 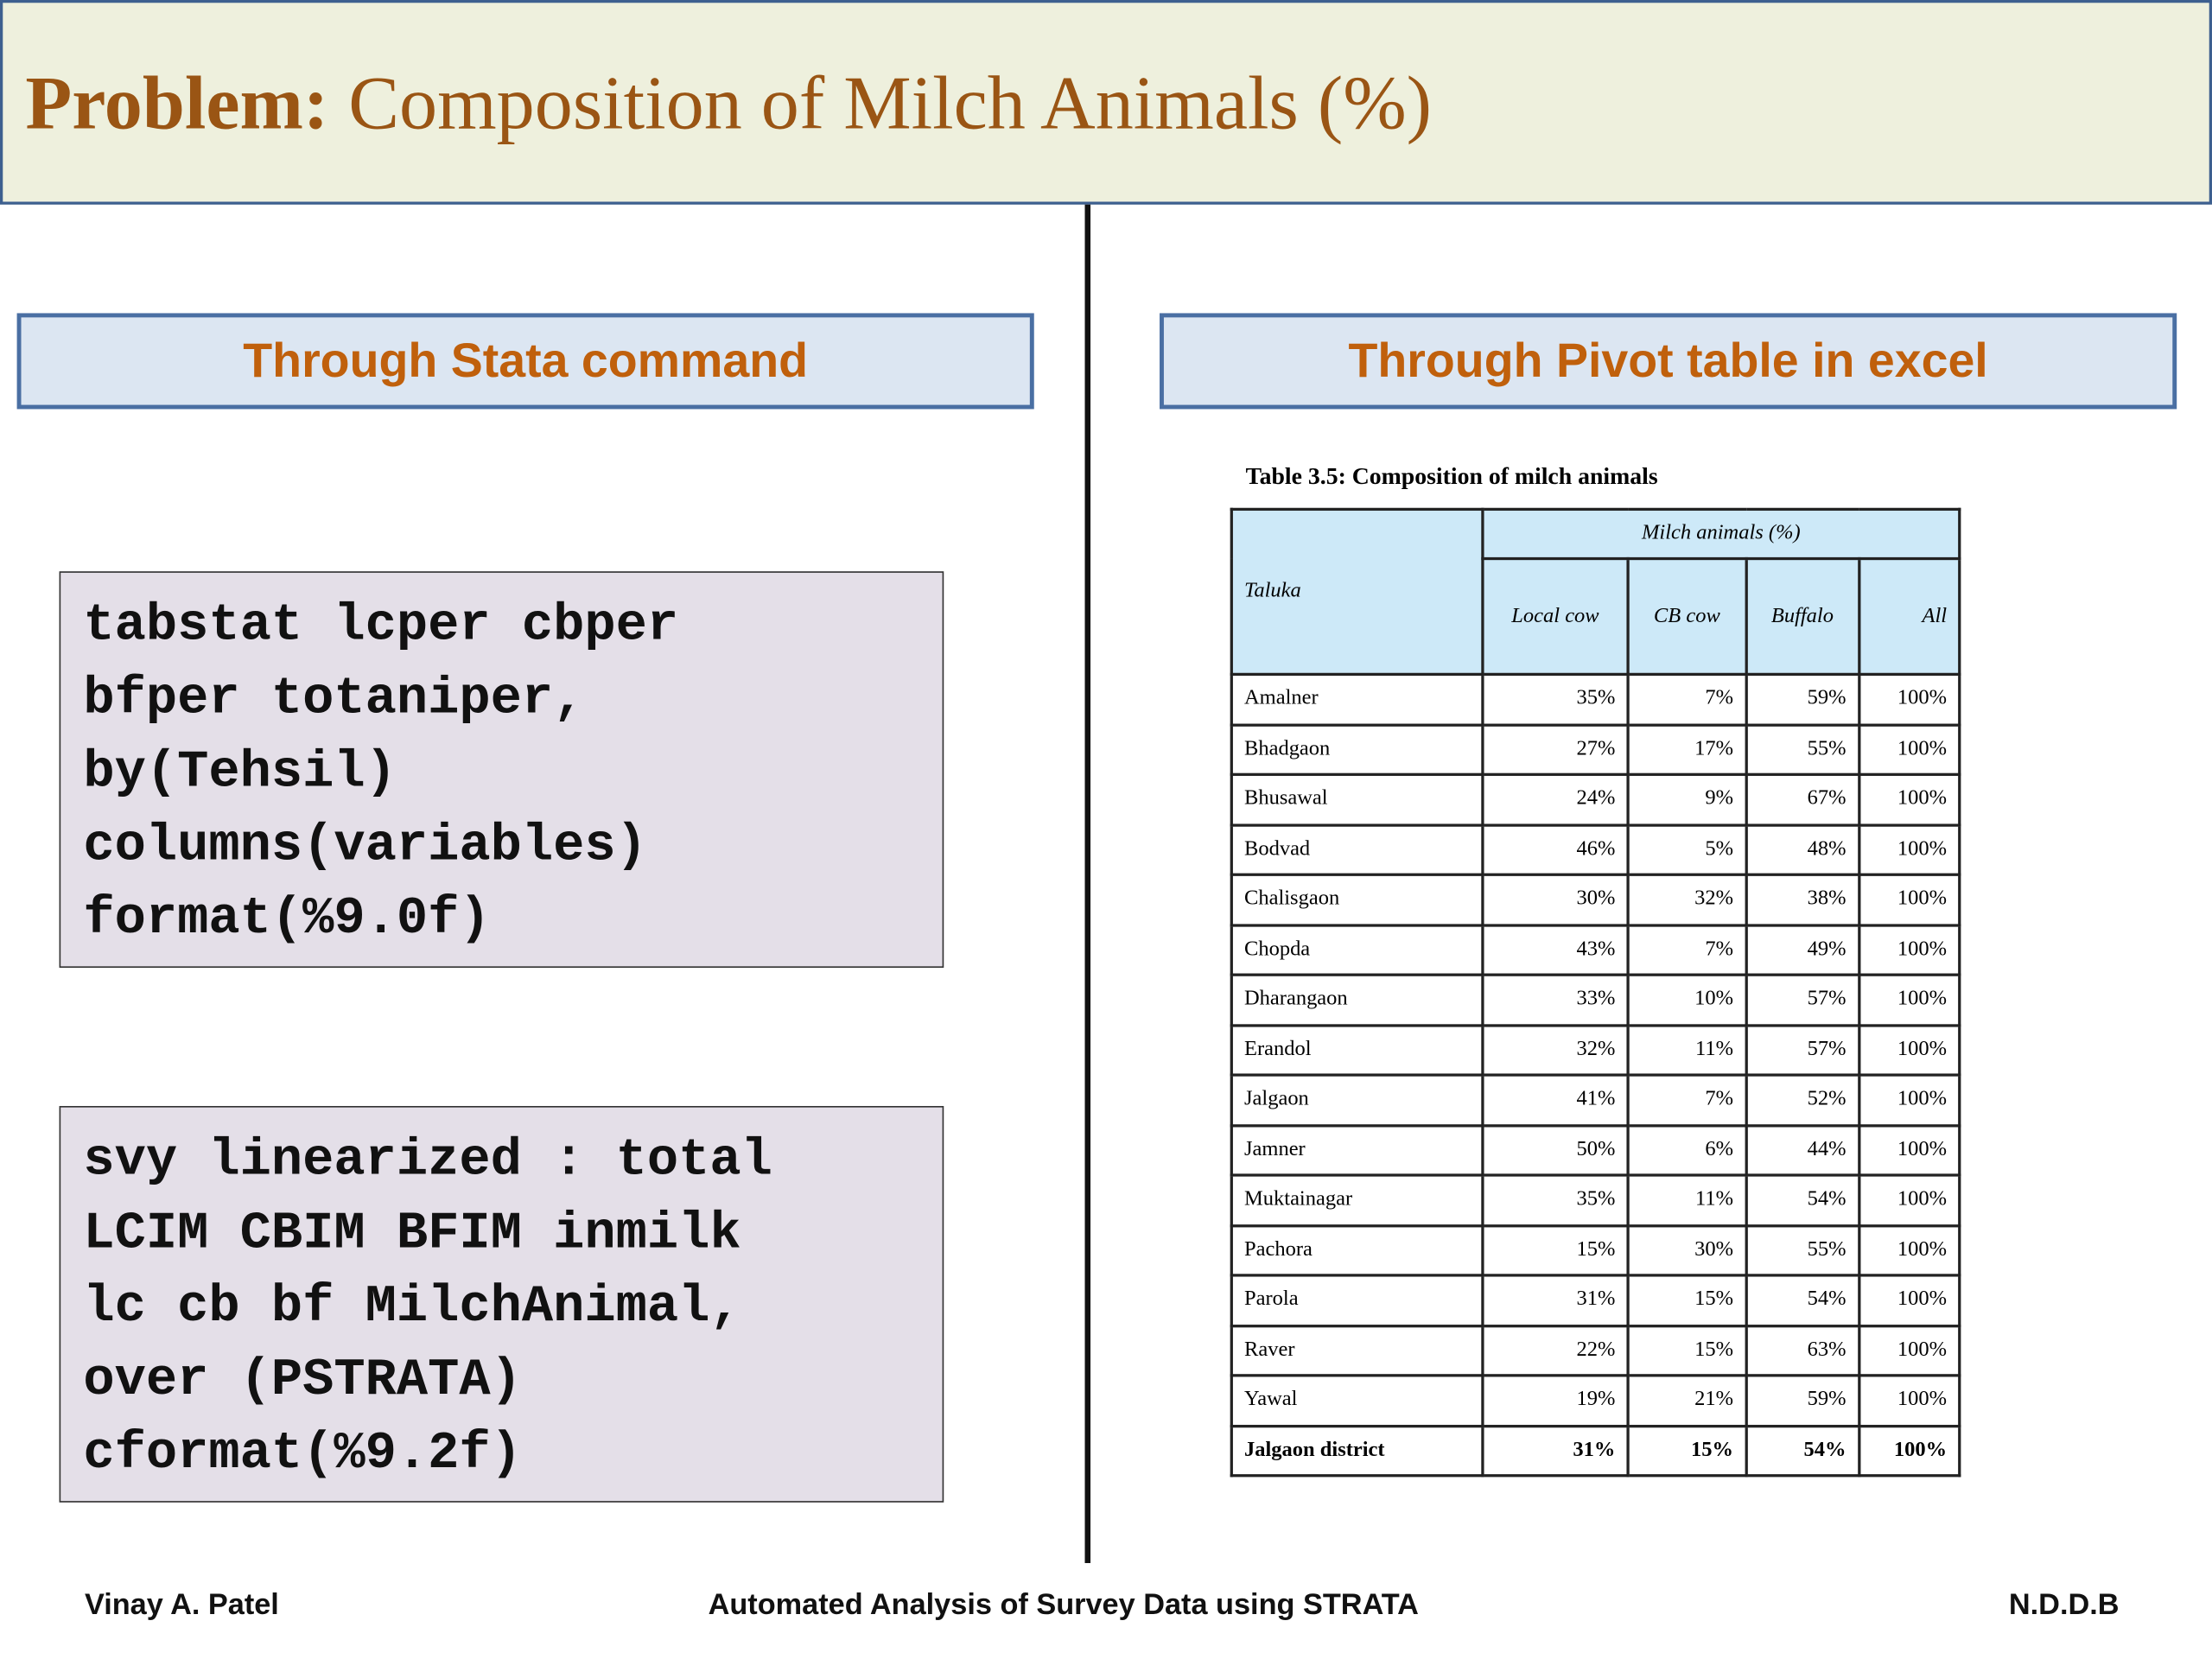 What do you see at coordinates (365, 846) in the screenshot?
I see `code-line: columns(variables)` at bounding box center [365, 846].